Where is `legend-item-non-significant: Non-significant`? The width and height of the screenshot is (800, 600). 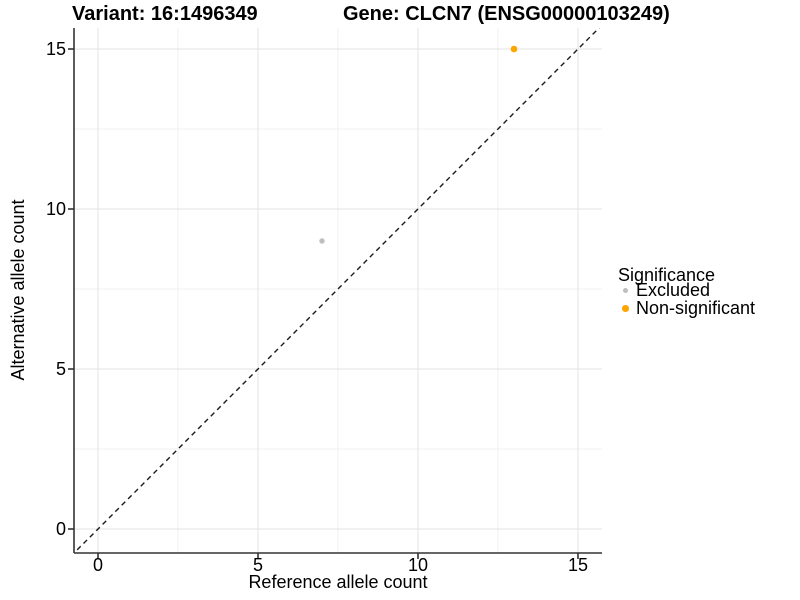 legend-item-non-significant: Non-significant is located at coordinates (687, 307).